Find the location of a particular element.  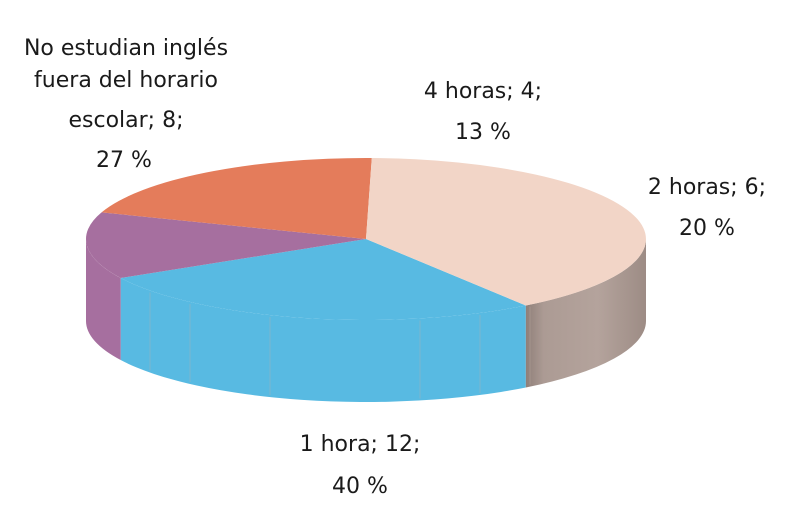

data-label-line: fuera del horario is located at coordinates (126, 80).